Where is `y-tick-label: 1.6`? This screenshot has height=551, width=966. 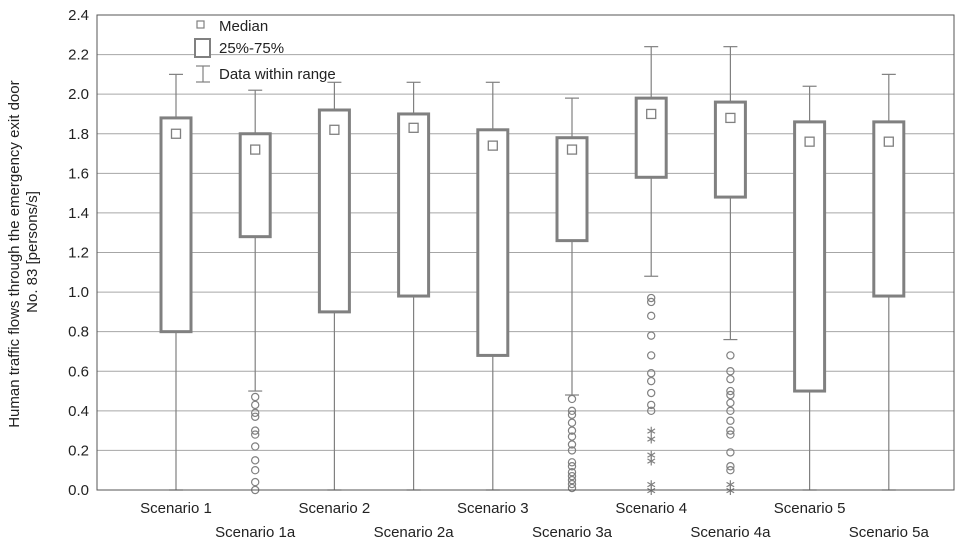
y-tick-label: 1.6 is located at coordinates (78, 173).